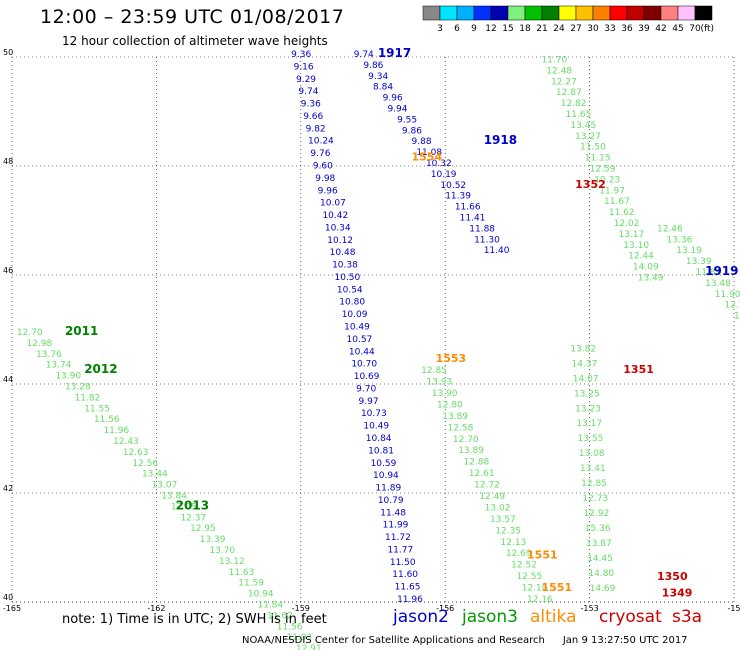 The height and width of the screenshot is (650, 740). I want to click on track-value-label: 14.69, so click(603, 589).